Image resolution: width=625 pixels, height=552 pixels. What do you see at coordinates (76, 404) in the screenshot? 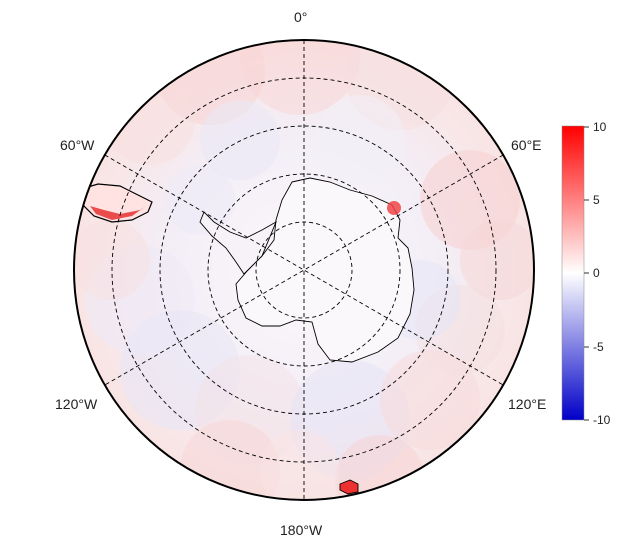
I see `lon-label-120w: 120°W` at bounding box center [76, 404].